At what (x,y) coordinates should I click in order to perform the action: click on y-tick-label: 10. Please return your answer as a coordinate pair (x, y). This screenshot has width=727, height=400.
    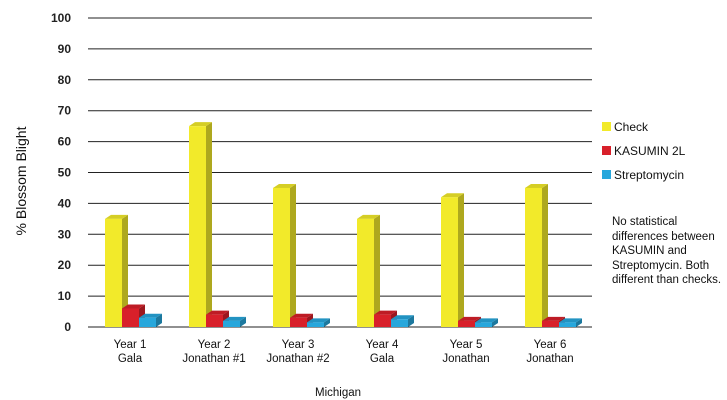
    Looking at the image, I should click on (65, 296).